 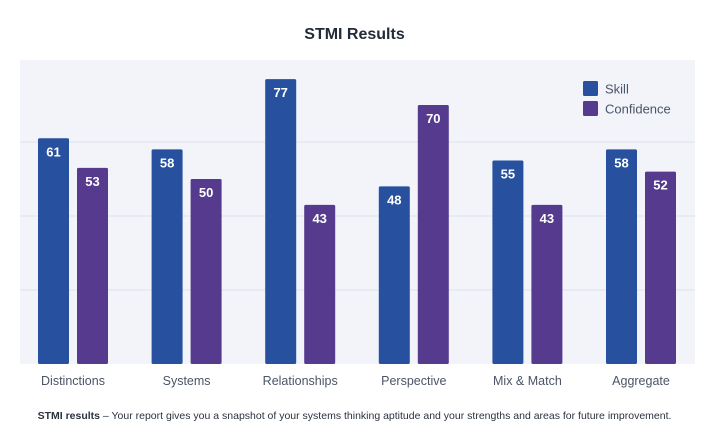 What do you see at coordinates (627, 99) in the screenshot?
I see `legend: Skill Confidence` at bounding box center [627, 99].